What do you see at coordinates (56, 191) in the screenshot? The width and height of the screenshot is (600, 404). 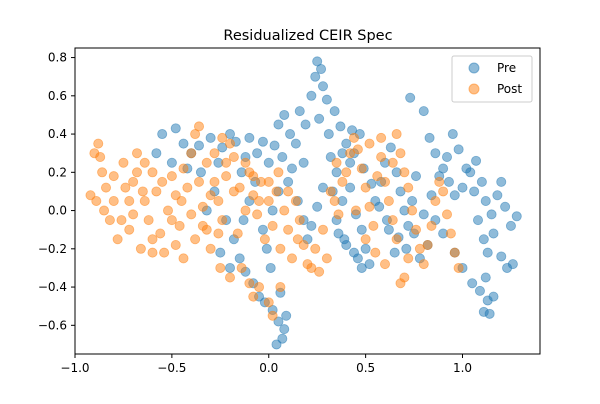 I see `y-axis: −0.6 −0.4 −0.2 0.0 0.2 0.4 0.6 0.8` at bounding box center [56, 191].